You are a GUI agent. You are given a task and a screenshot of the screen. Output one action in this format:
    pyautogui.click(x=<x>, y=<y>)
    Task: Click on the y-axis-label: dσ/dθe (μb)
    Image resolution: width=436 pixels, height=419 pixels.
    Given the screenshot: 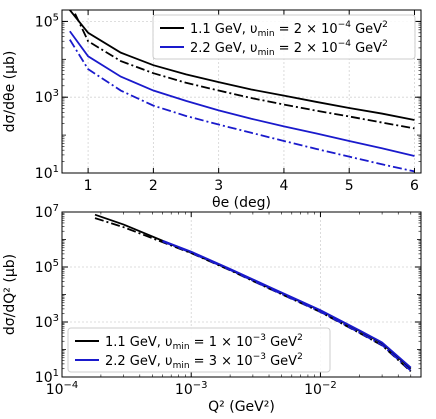 What is the action you would take?
    pyautogui.click(x=10, y=92)
    